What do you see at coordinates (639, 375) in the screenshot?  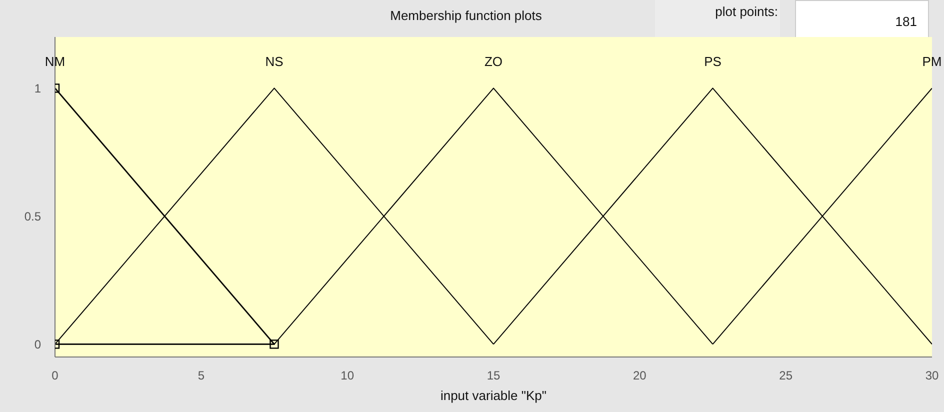 I see `x-tick-label: 20` at bounding box center [639, 375].